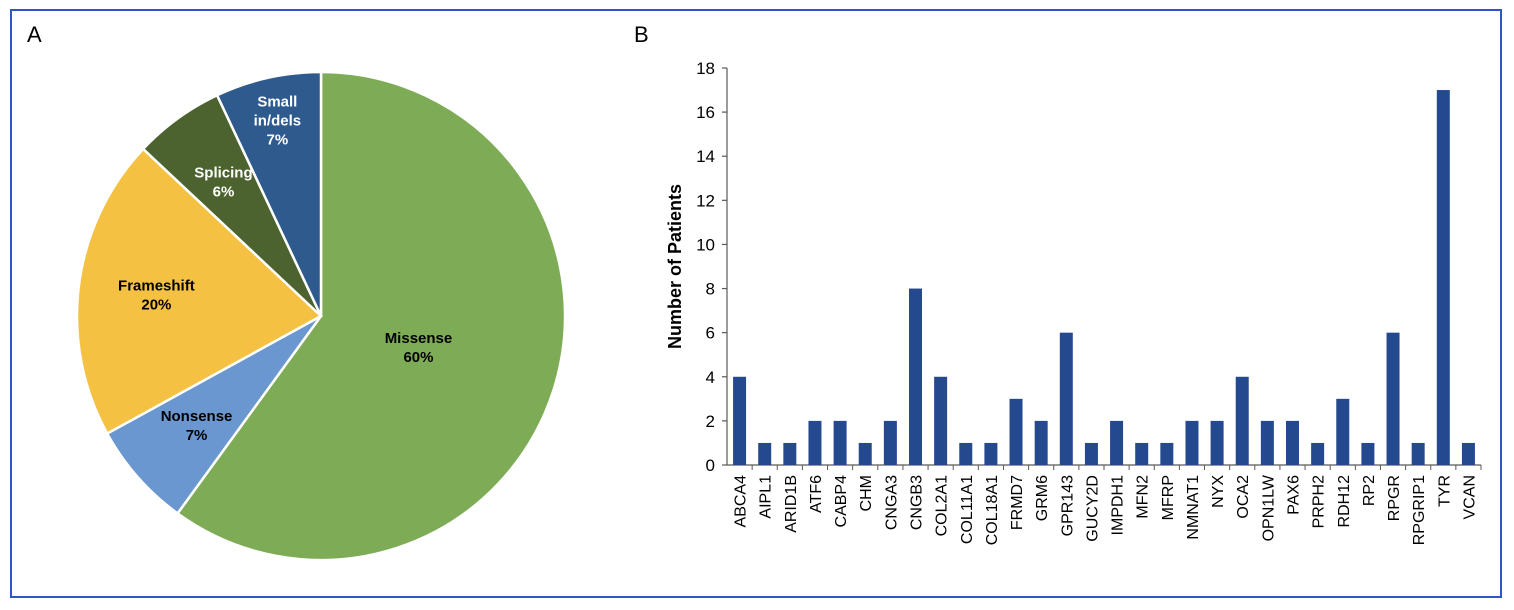 The width and height of the screenshot is (1514, 610). Describe the element at coordinates (1193, 507) in the screenshot. I see `x-tick-label-nmnat1: NMNAT1` at that location.